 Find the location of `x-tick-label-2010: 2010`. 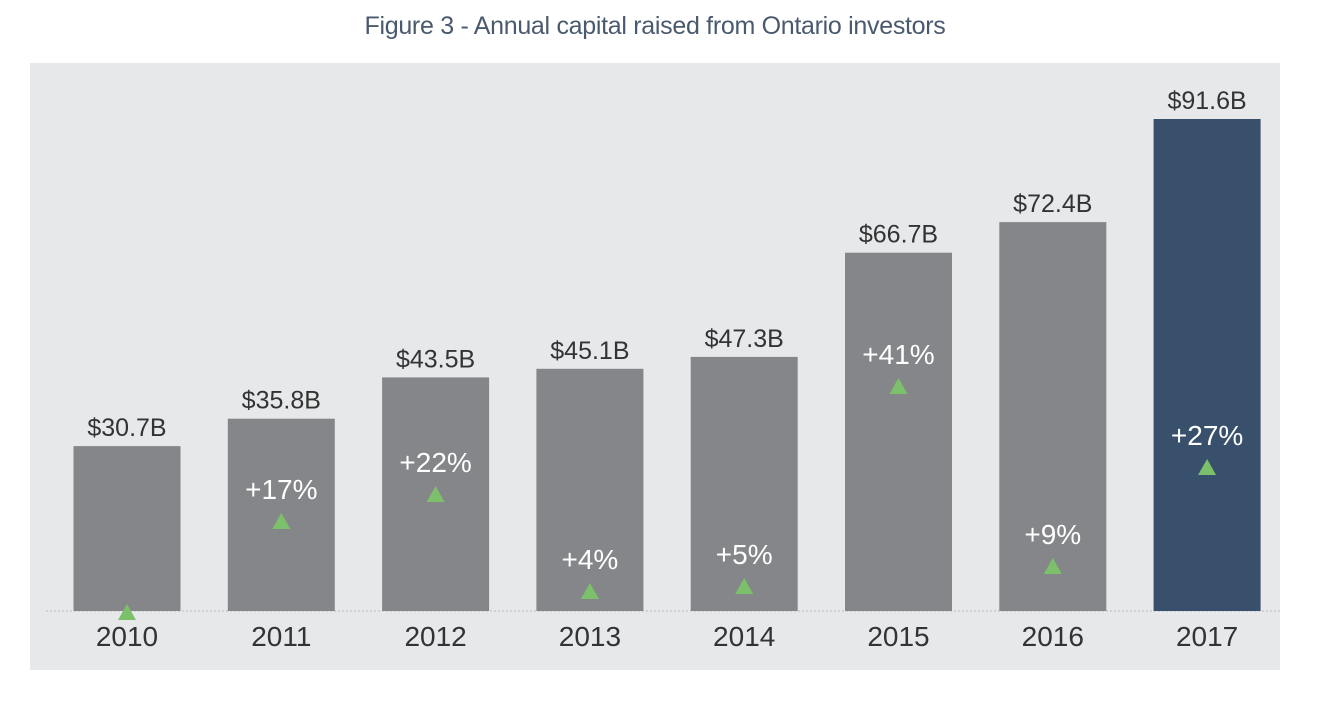

x-tick-label-2010: 2010 is located at coordinates (127, 636).